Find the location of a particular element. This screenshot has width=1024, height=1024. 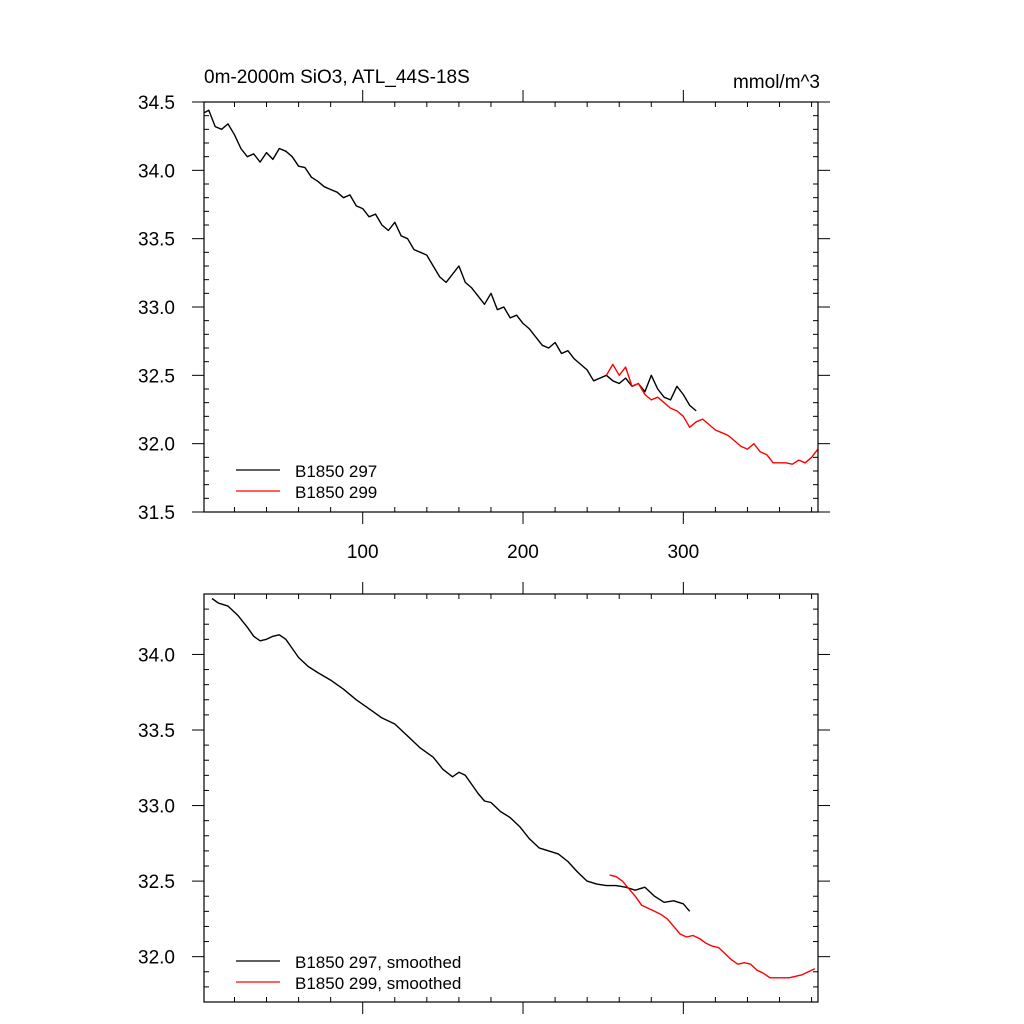

y-tick-label: 34.5 is located at coordinates (156, 103).